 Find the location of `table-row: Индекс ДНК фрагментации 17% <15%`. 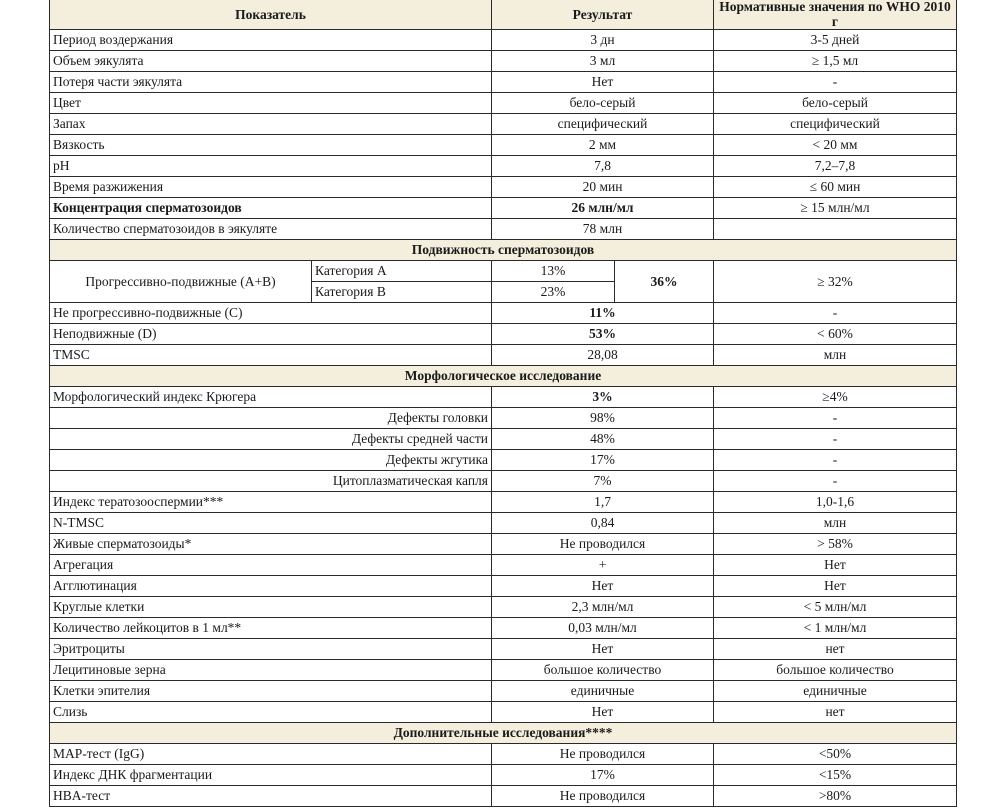

table-row: Индекс ДНК фрагментации 17% <15% is located at coordinates (503, 775).